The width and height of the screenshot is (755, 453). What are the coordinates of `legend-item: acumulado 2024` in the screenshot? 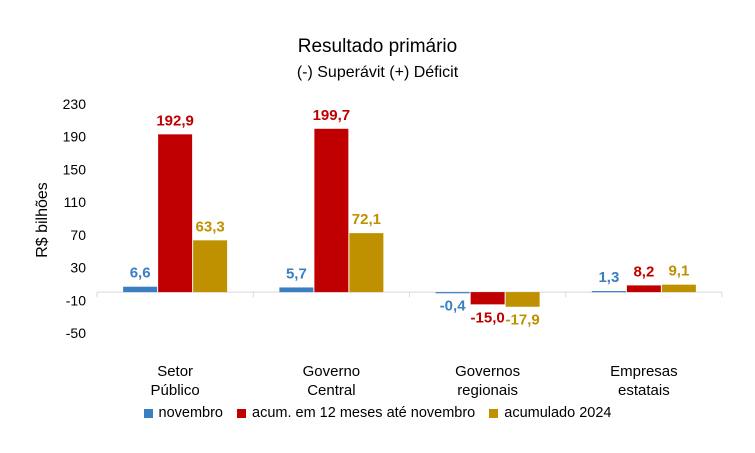 It's located at (550, 413).